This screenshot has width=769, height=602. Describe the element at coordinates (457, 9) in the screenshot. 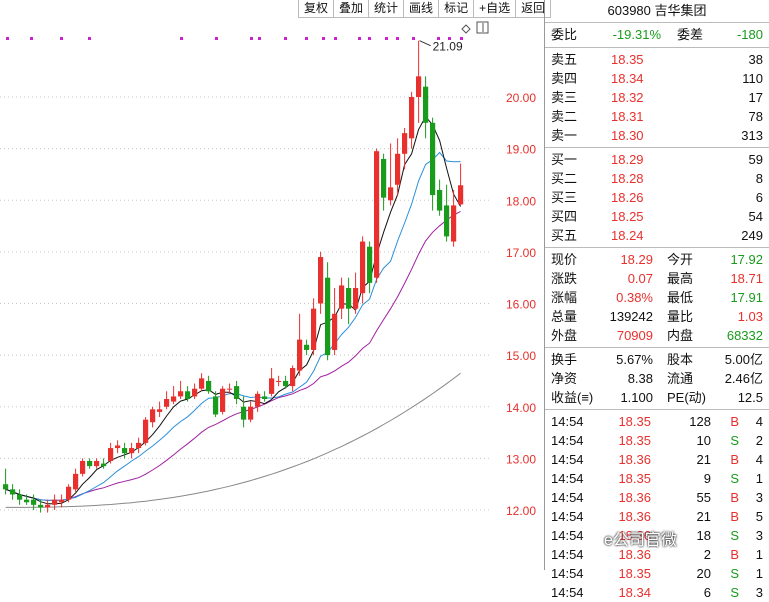

I see `mark-button: 标记` at that location.